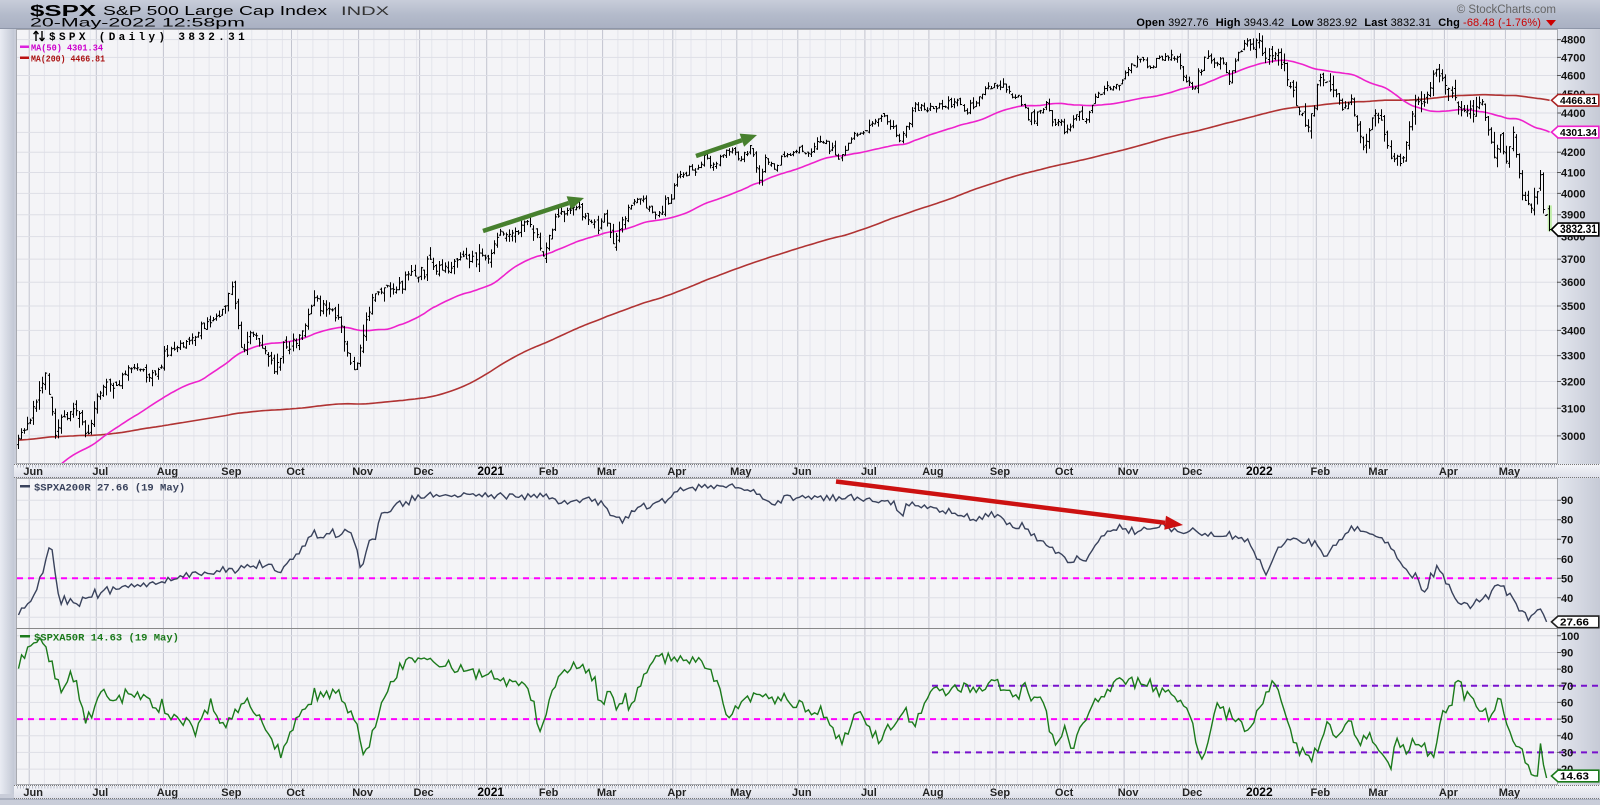 This screenshot has height=805, width=1600. I want to click on svg-text: 4800, so click(1573, 41).